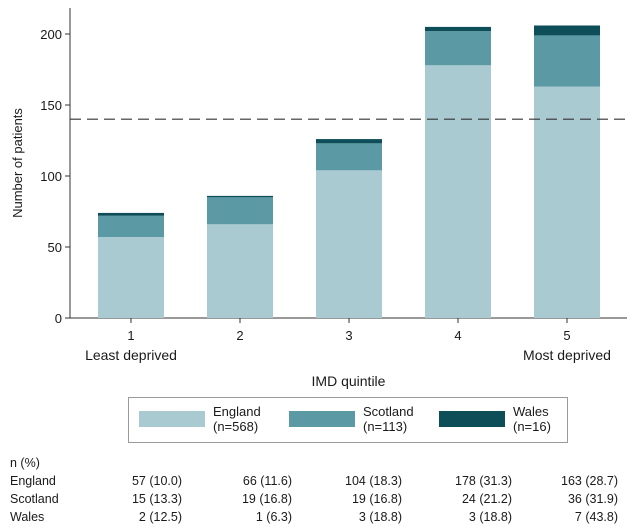 The height and width of the screenshot is (529, 627). Describe the element at coordinates (388, 419) in the screenshot. I see `legend-label-scotland: Scotland (n=113)` at that location.